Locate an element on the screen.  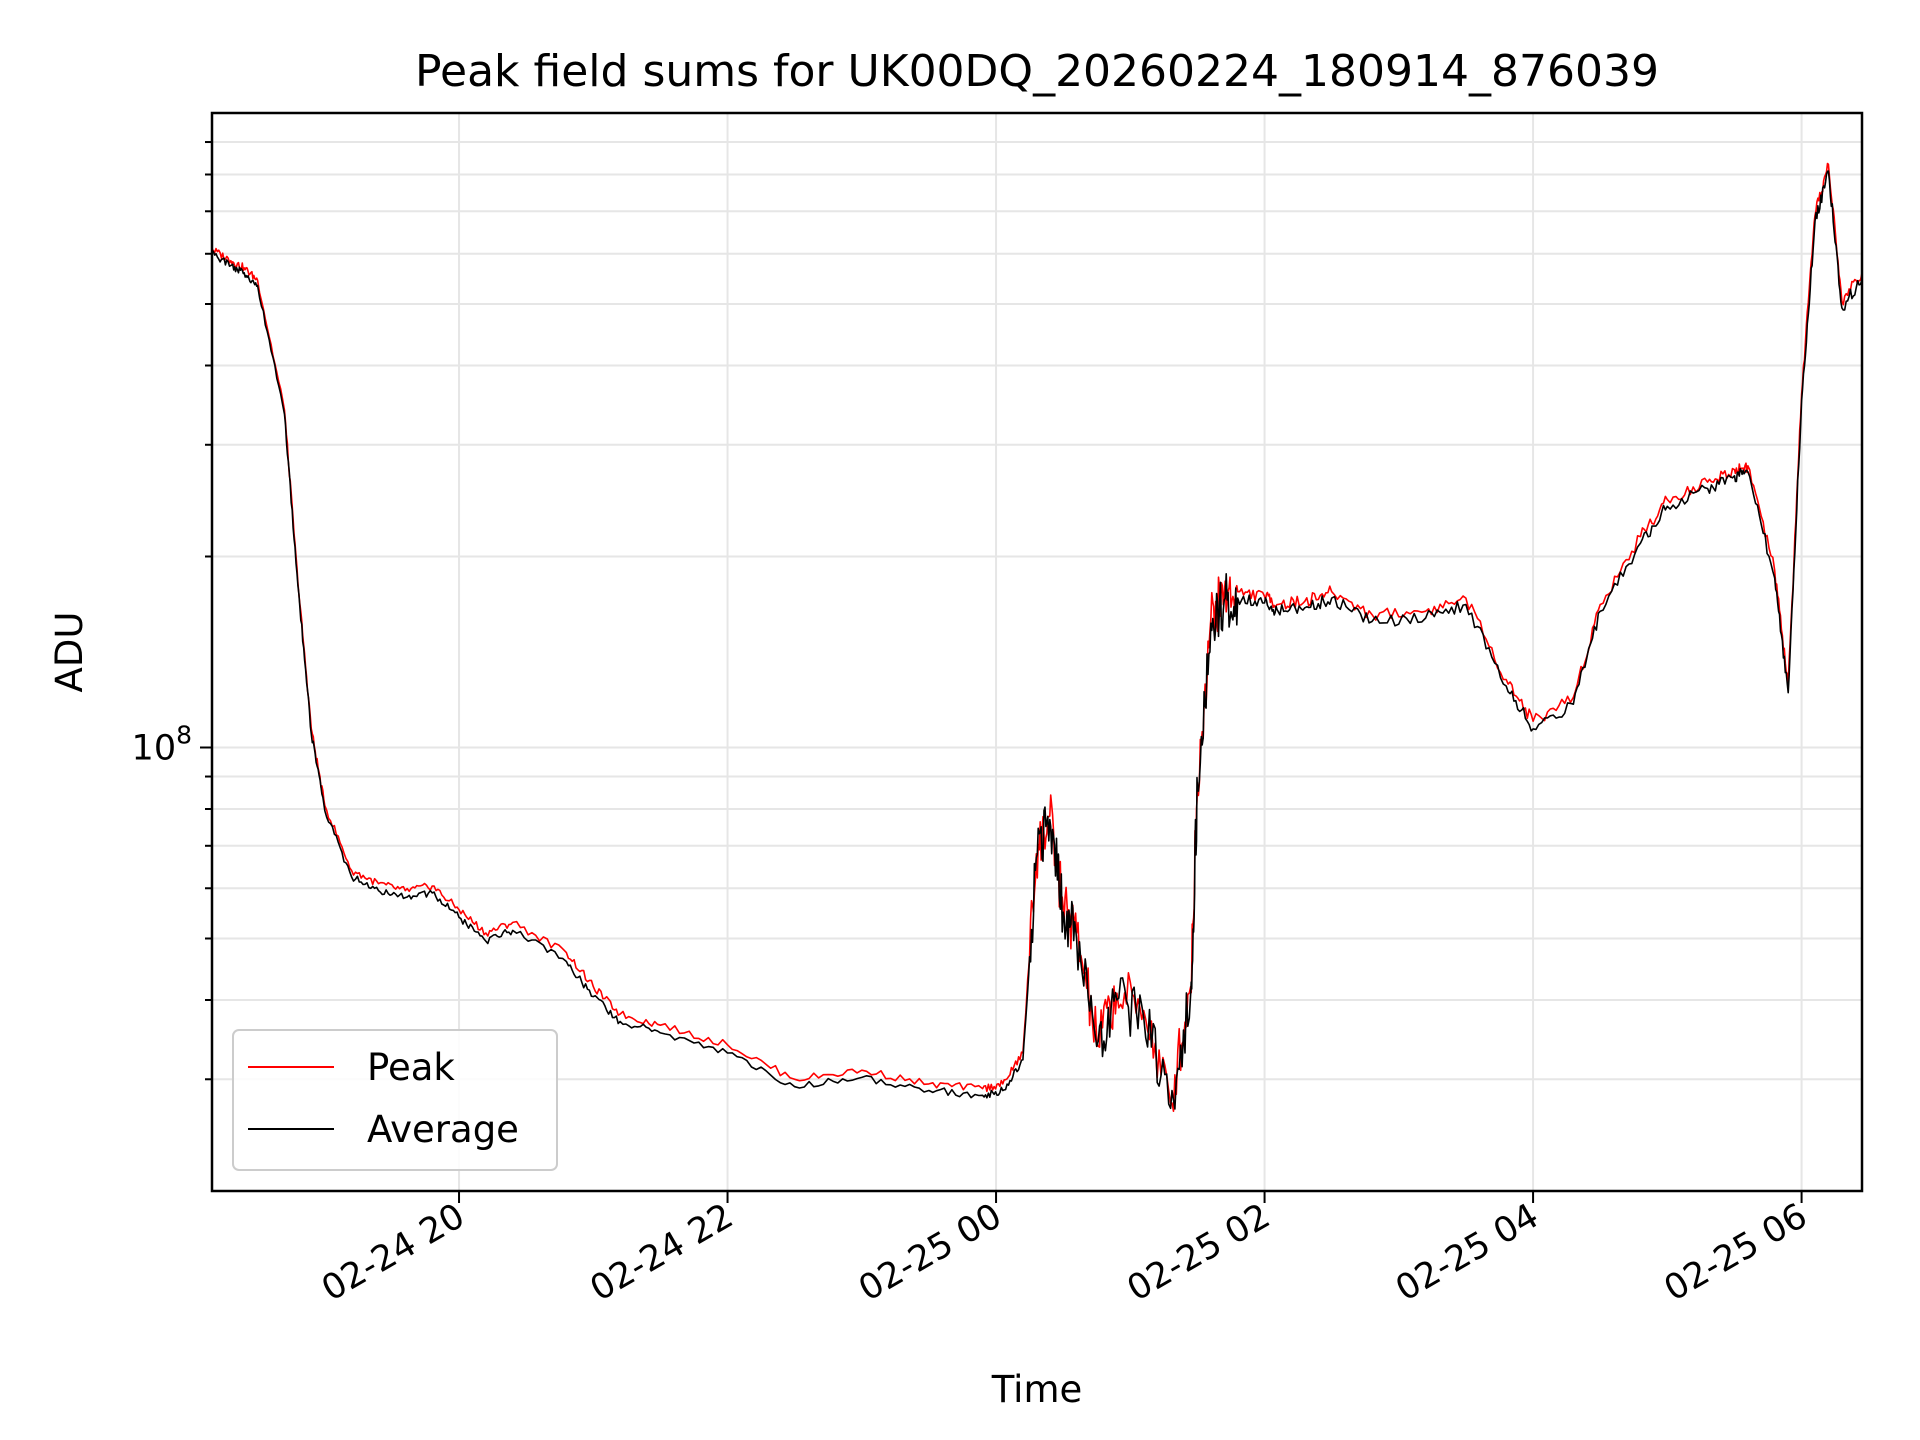
legend-label-average: Average is located at coordinates (443, 1129).